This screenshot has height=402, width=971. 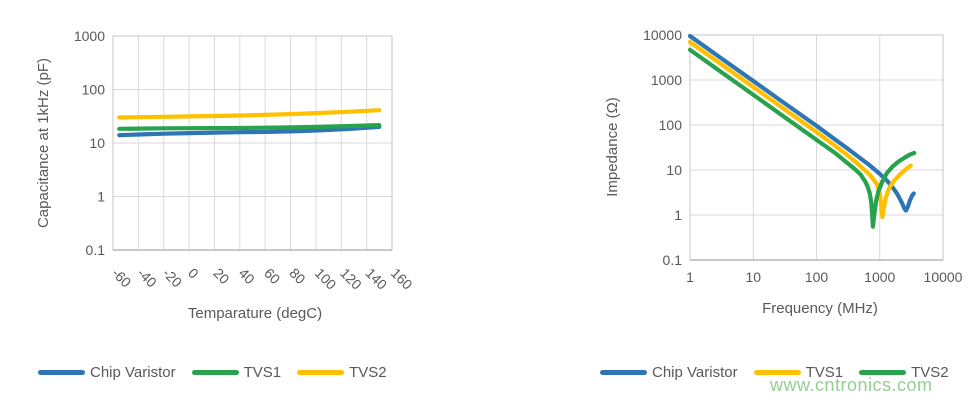 I want to click on x-tick-label: 20, so click(x=221, y=276).